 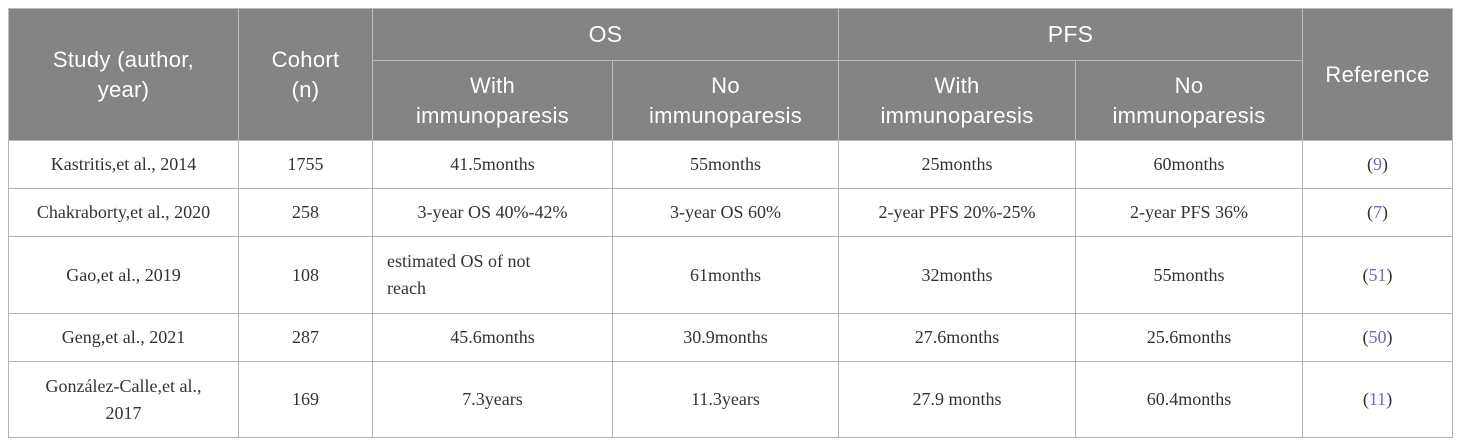 I want to click on os-with-immunoparesis-cell: 7.3years, so click(x=492, y=399).